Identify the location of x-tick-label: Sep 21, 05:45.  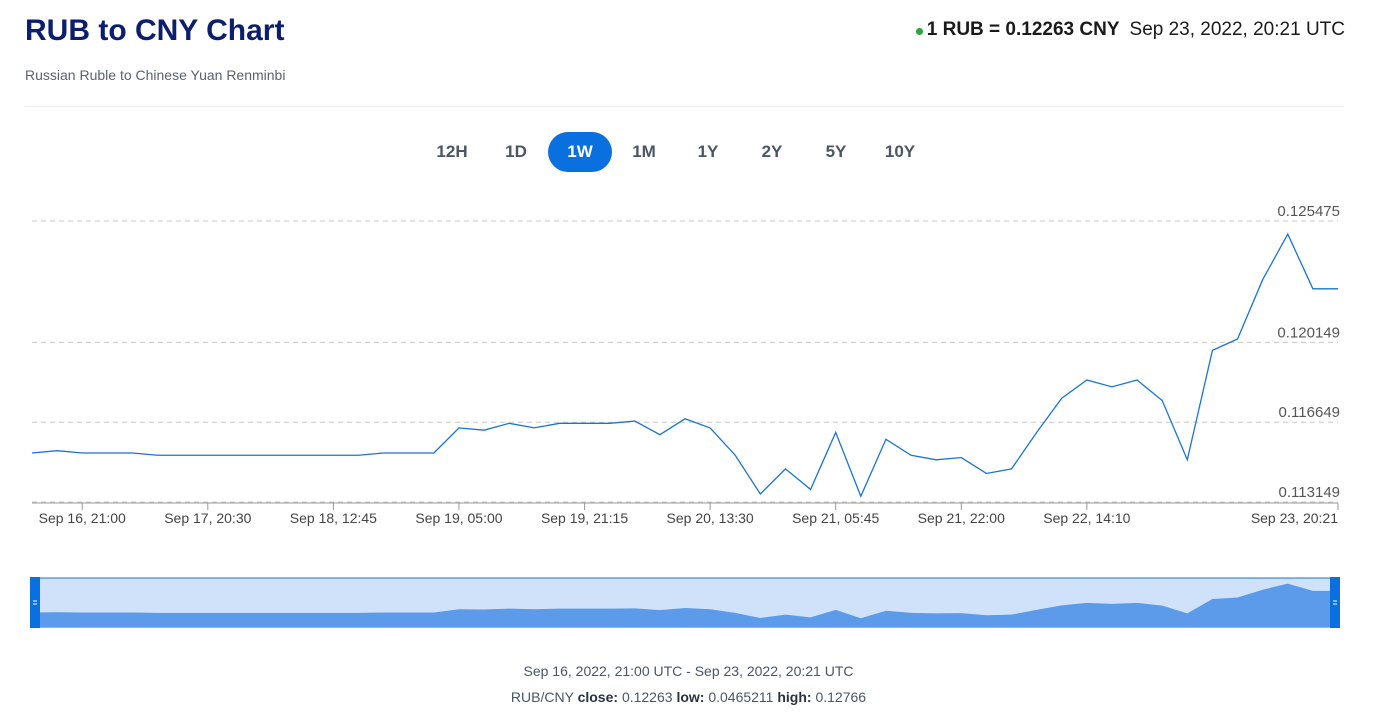
(835, 518).